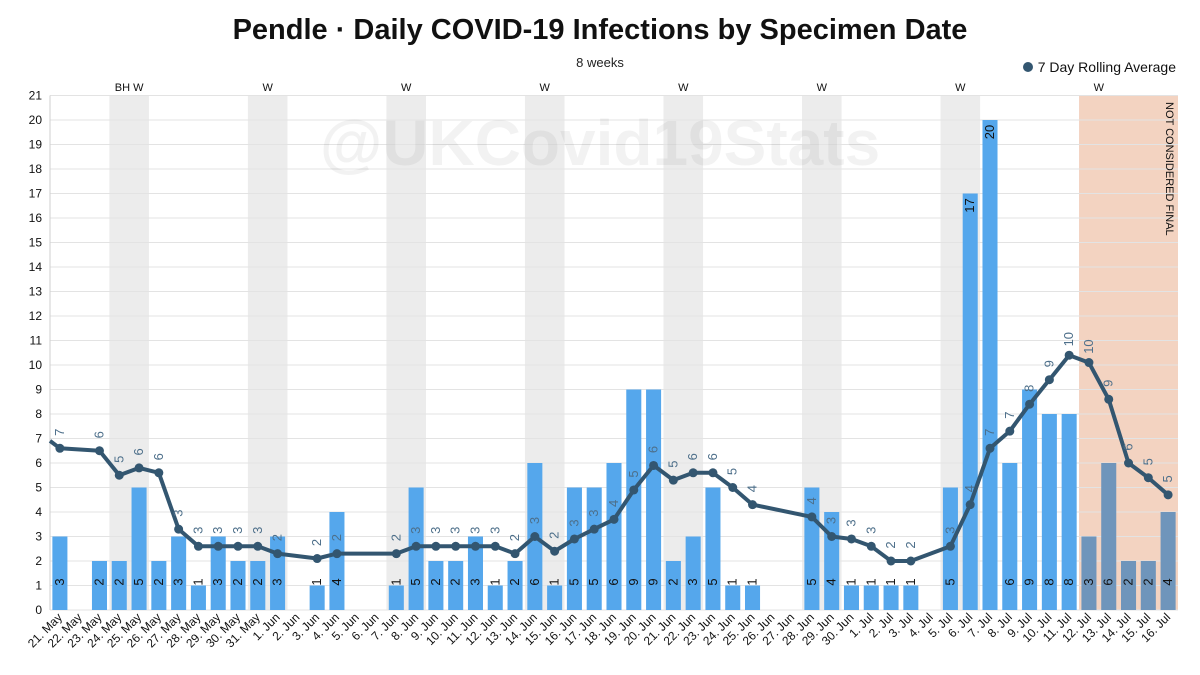  I want to click on bar-value-label: 9, so click(1029, 581).